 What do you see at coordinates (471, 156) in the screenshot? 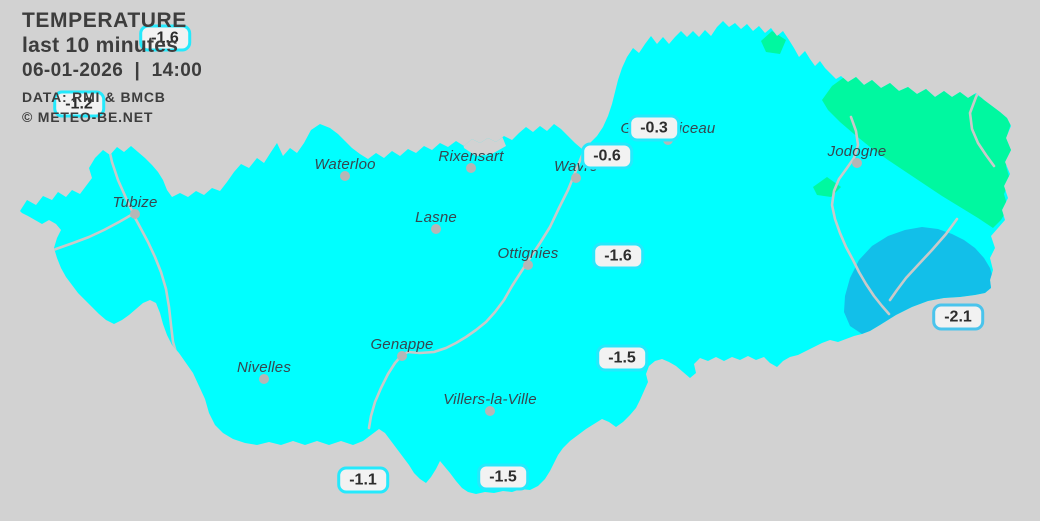
I see `city-label: Rixensart` at bounding box center [471, 156].